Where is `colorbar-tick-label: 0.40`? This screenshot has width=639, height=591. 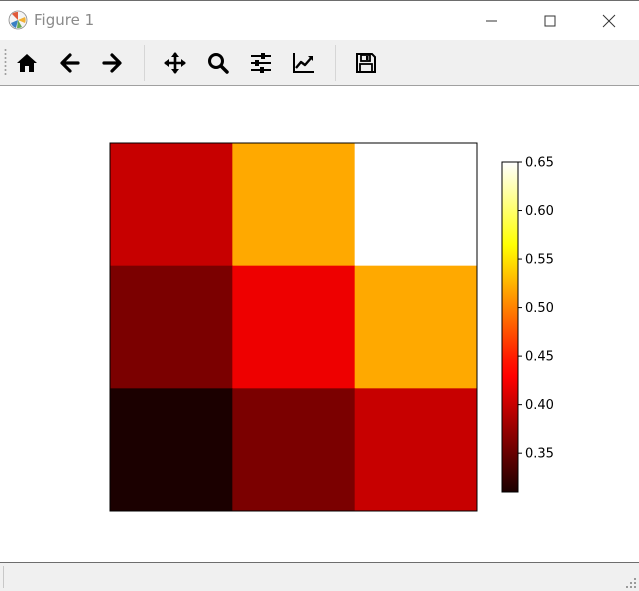
colorbar-tick-label: 0.40 is located at coordinates (539, 405).